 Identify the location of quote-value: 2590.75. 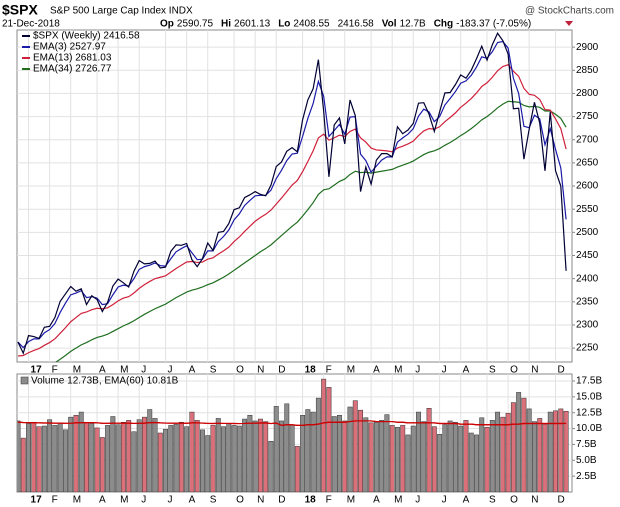
(195, 24).